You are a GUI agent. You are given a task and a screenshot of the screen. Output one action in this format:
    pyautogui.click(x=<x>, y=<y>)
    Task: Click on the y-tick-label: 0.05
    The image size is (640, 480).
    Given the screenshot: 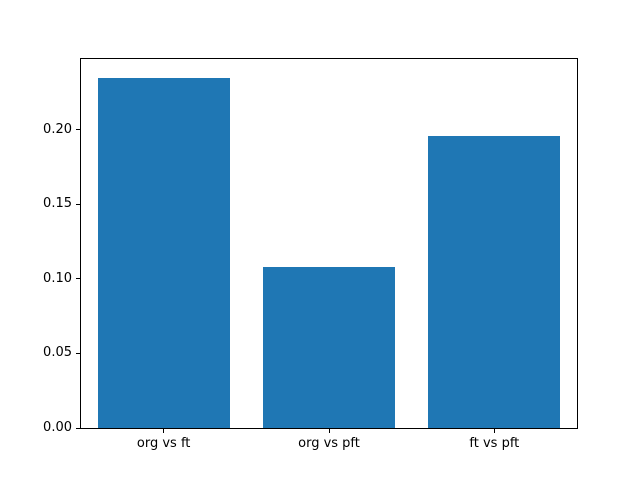 What is the action you would take?
    pyautogui.click(x=57, y=353)
    